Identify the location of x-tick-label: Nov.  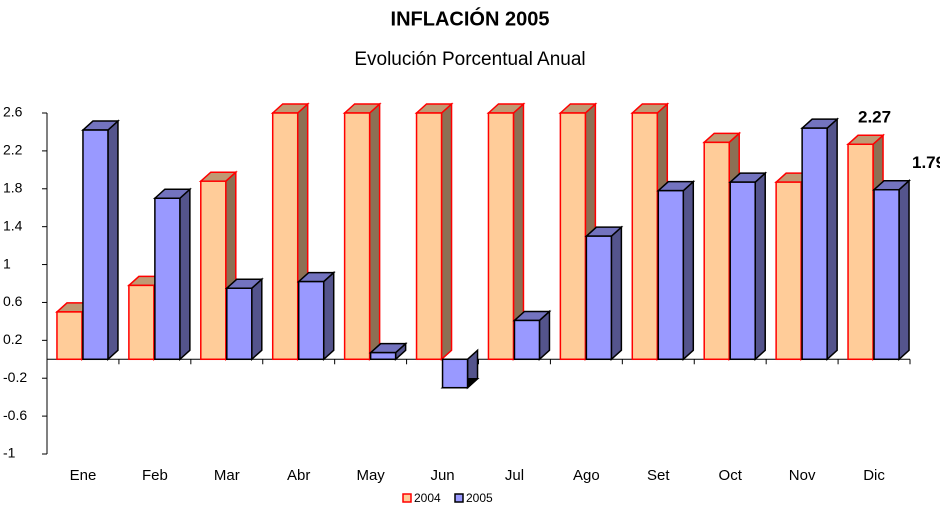
(802, 475).